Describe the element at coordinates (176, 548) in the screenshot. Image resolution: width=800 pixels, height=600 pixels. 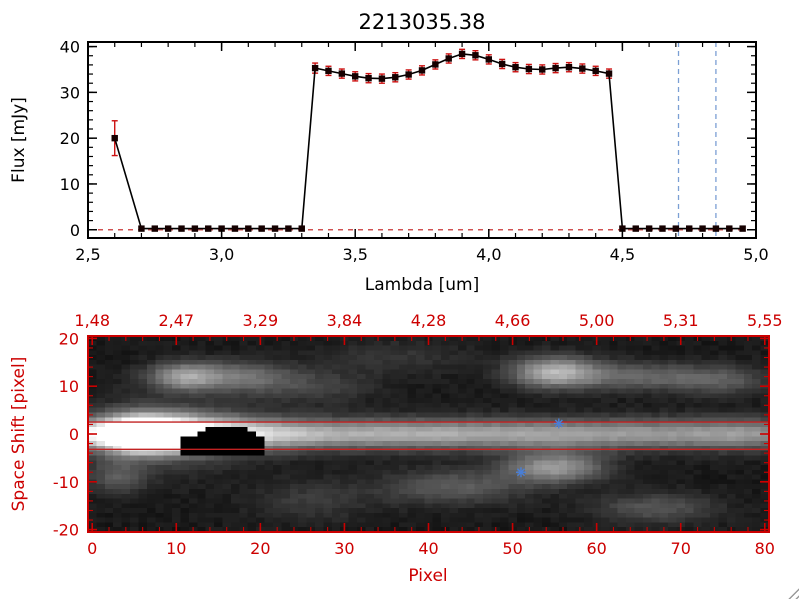
I see `pixel-tick-label: 10` at that location.